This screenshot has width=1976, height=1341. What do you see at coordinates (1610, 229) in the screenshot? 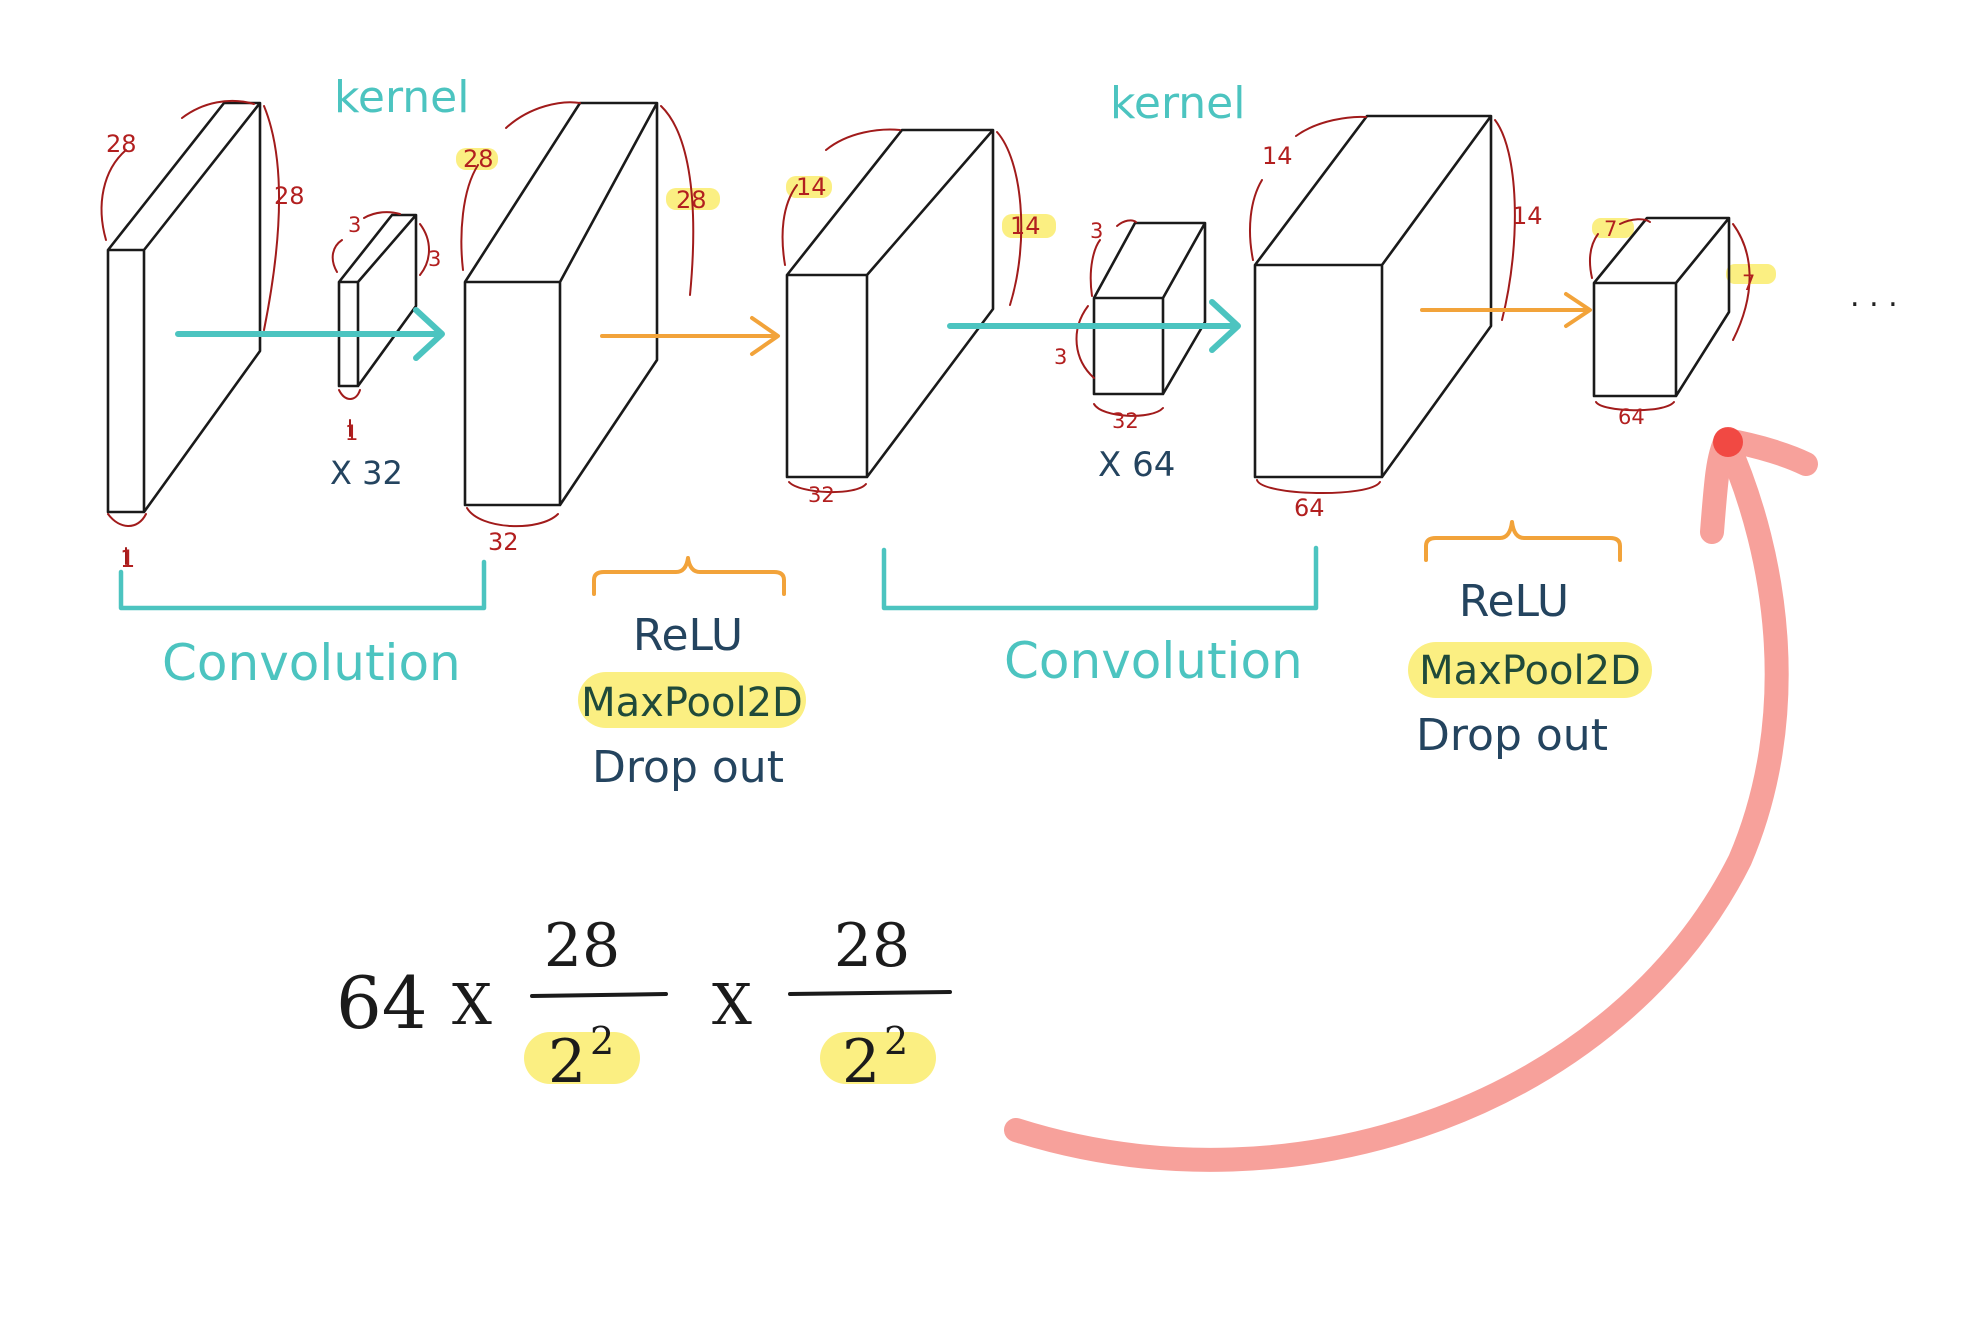
I see `pool2-height-label: 7` at bounding box center [1610, 229].